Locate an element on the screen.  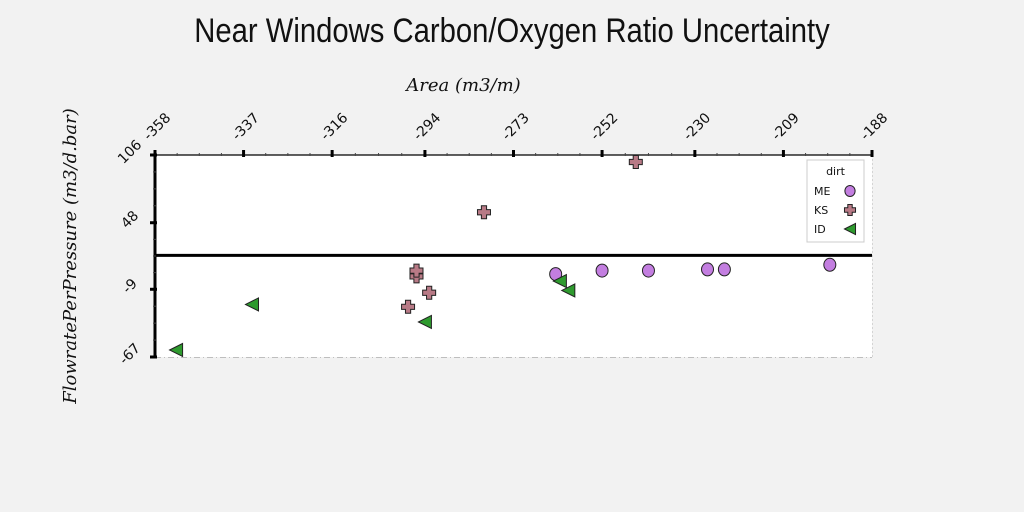
y-ticks: -67 -9 48 106 is located at coordinates (136, 252).